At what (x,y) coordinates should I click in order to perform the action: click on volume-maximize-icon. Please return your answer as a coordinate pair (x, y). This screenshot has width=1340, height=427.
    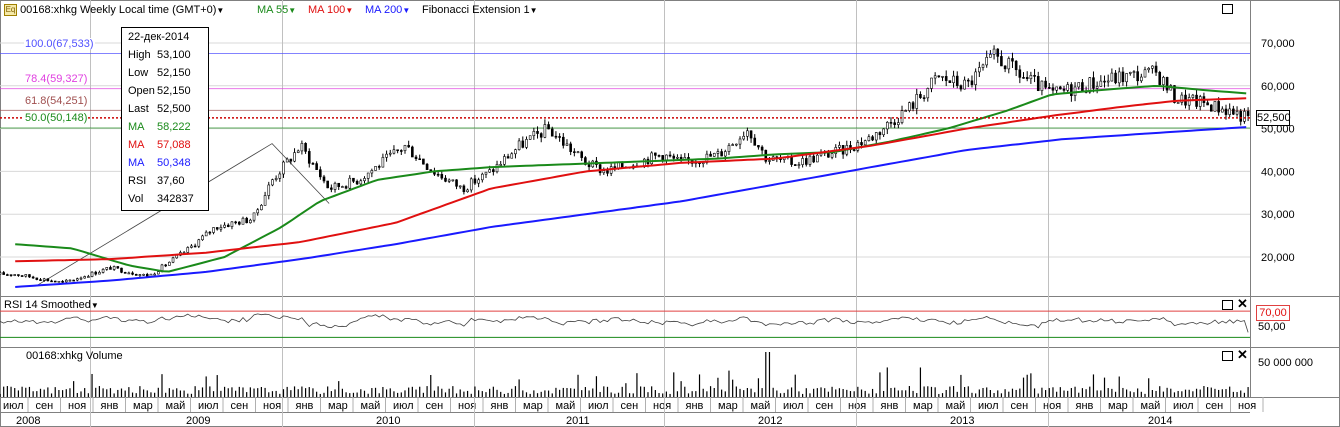
    Looking at the image, I should click on (1227, 356).